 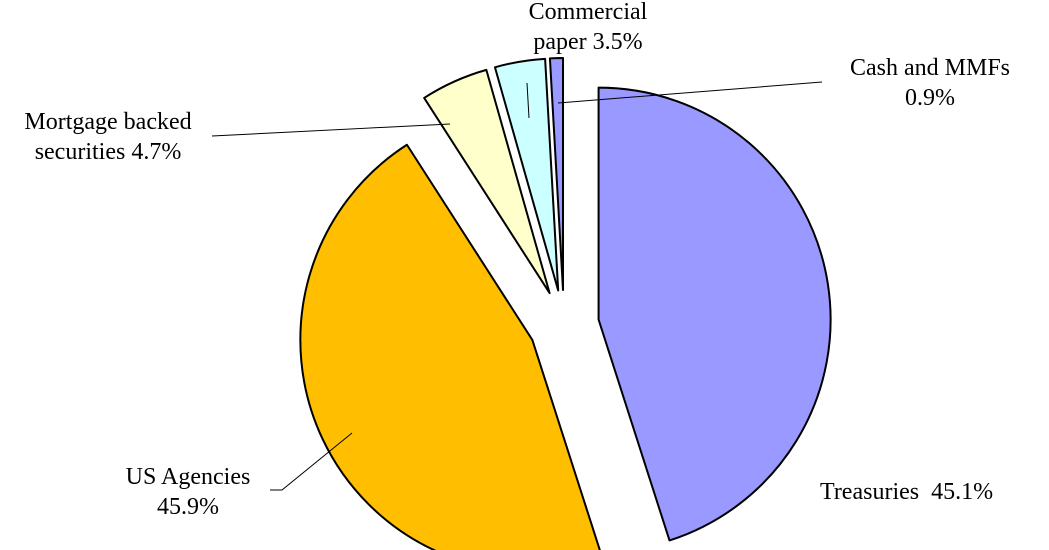 I want to click on slice-label-line: paper 3.5%, so click(x=587, y=42).